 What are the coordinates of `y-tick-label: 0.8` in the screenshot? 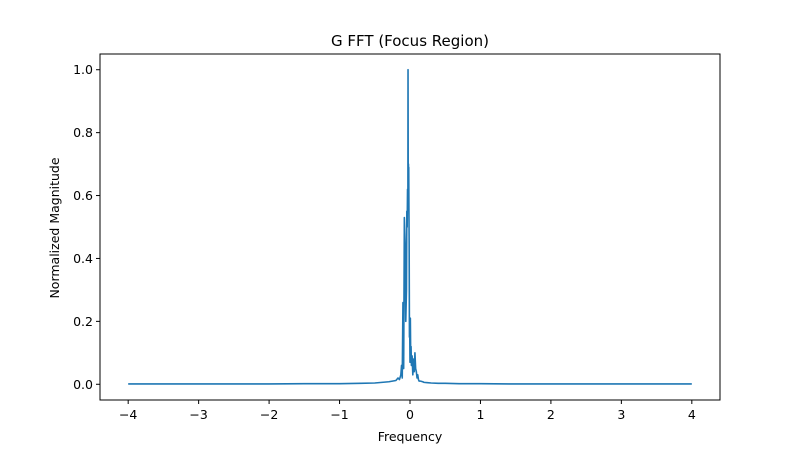 It's located at (83, 132).